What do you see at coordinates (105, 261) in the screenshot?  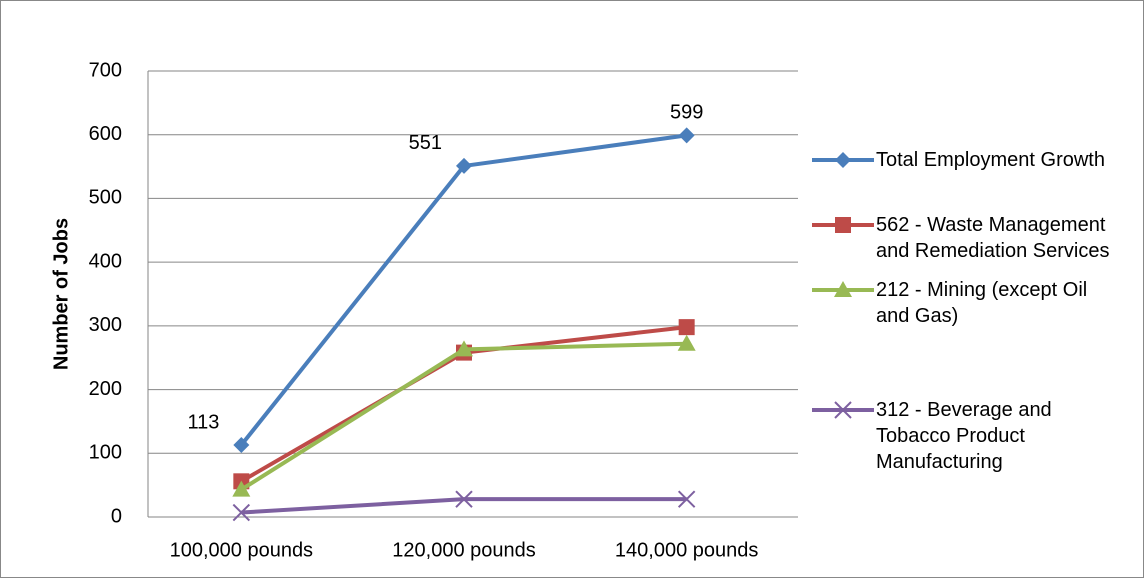 I see `y-tick-label: 400` at bounding box center [105, 261].